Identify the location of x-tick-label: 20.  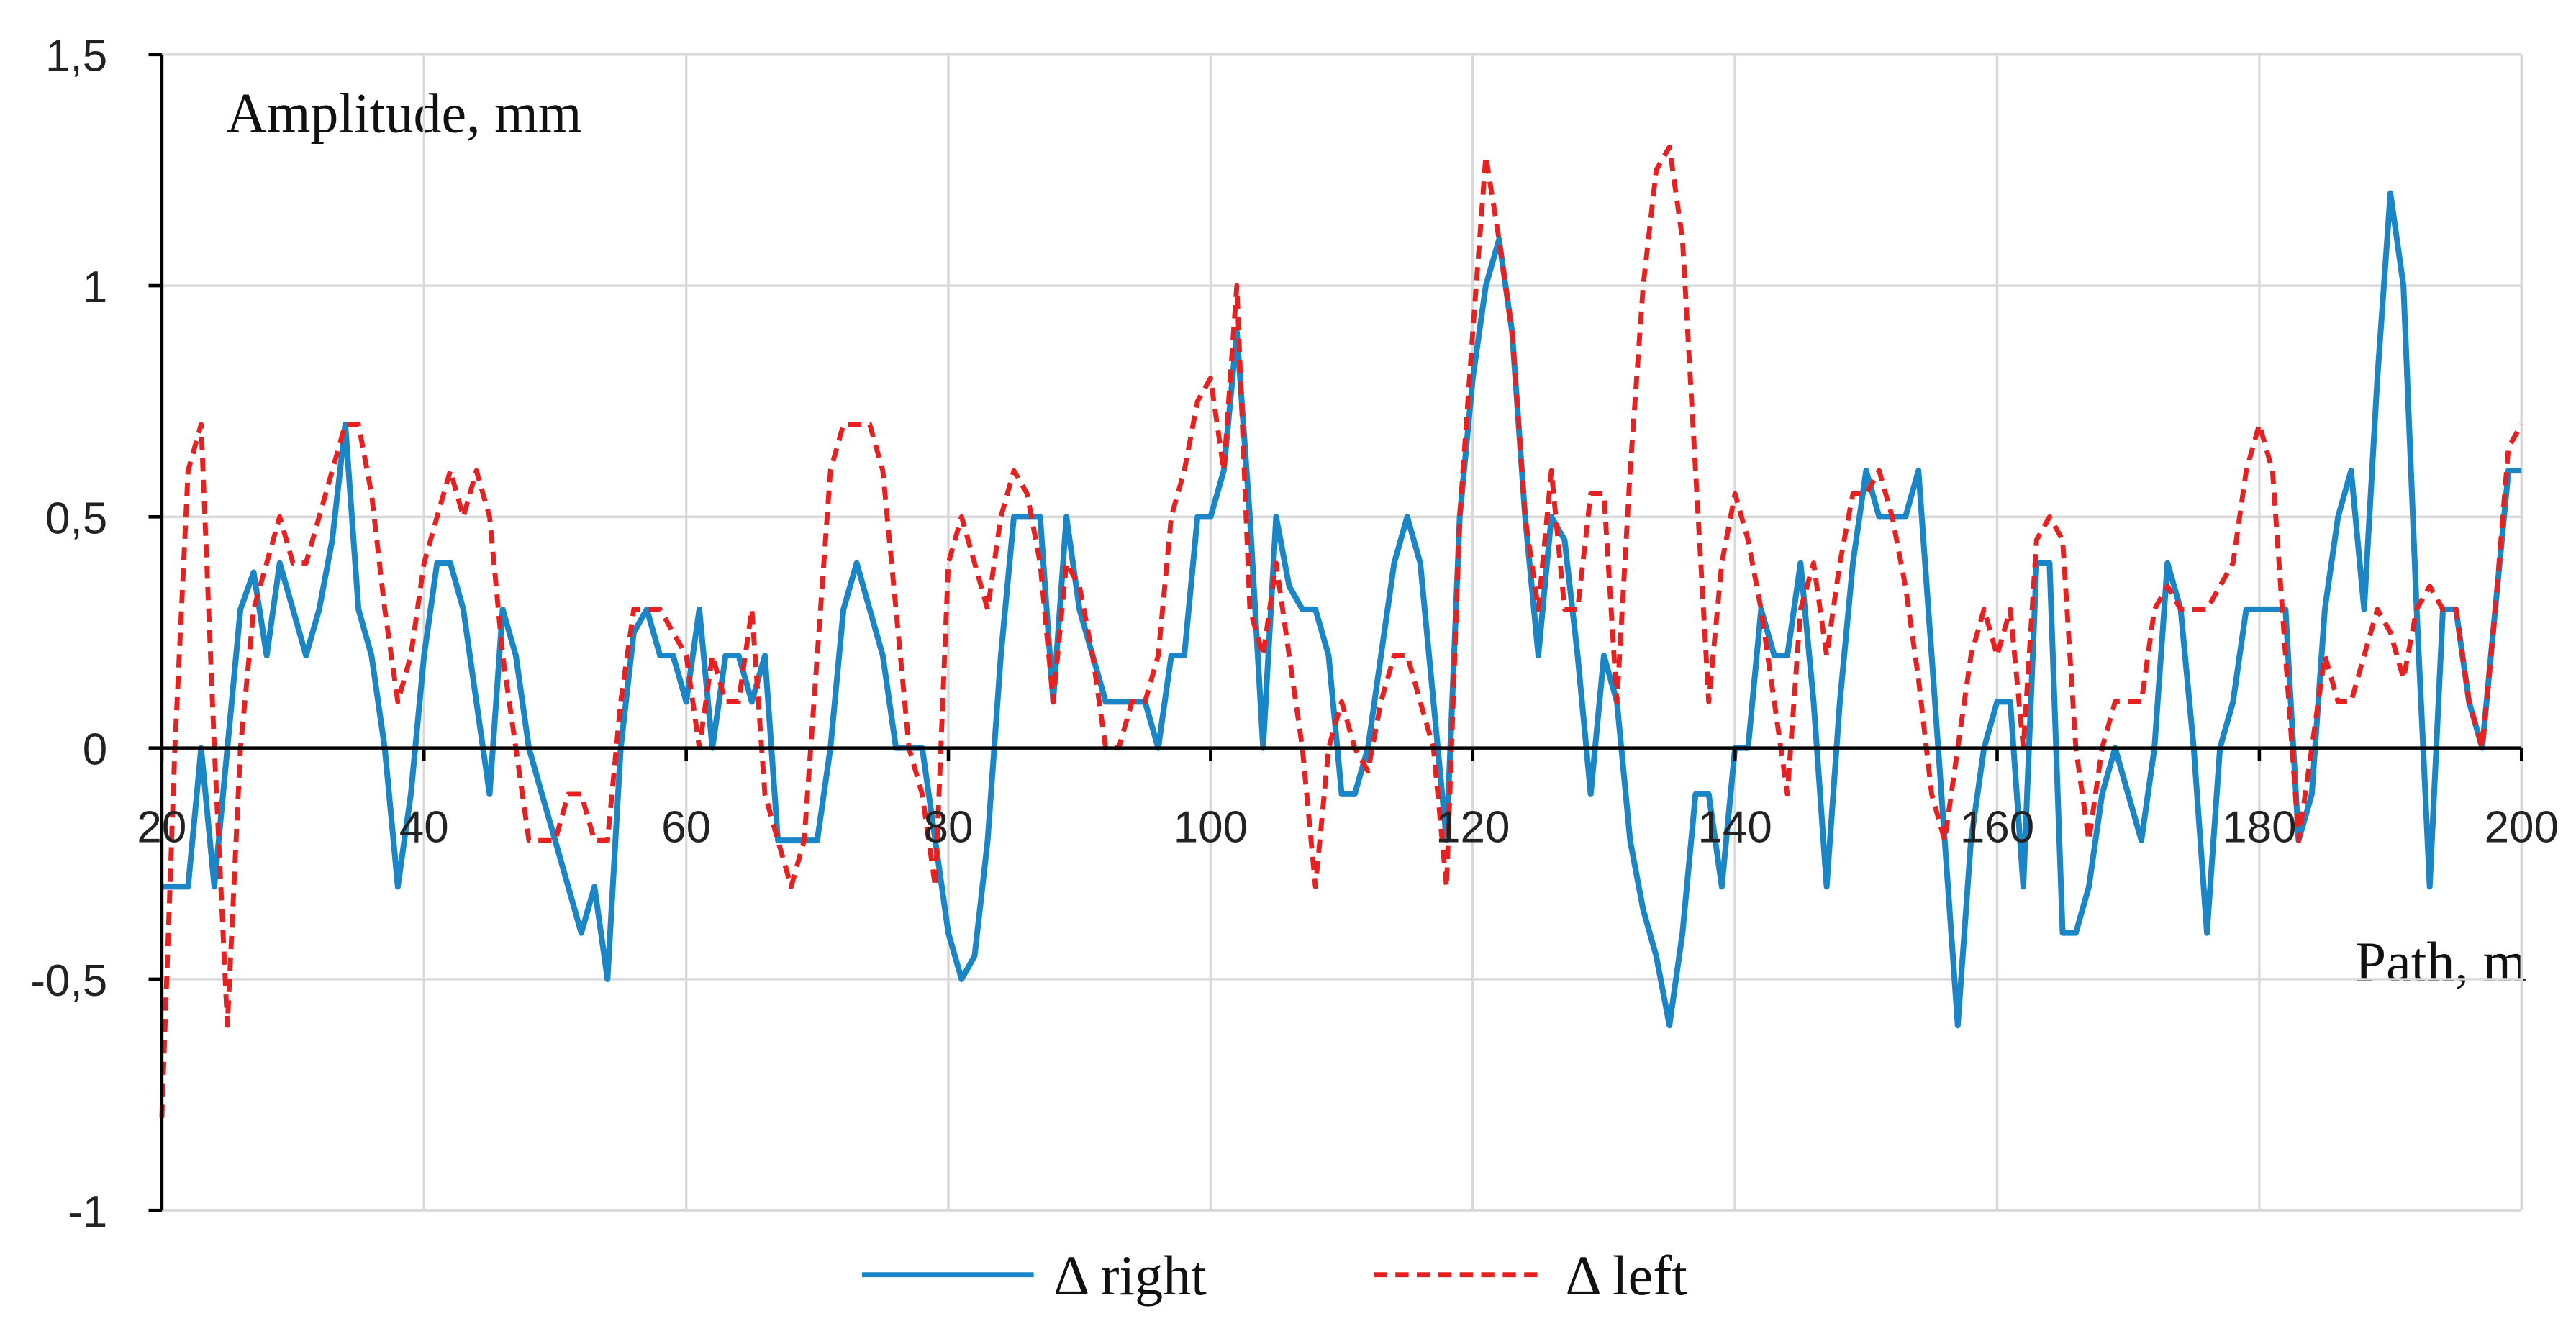
(161, 827).